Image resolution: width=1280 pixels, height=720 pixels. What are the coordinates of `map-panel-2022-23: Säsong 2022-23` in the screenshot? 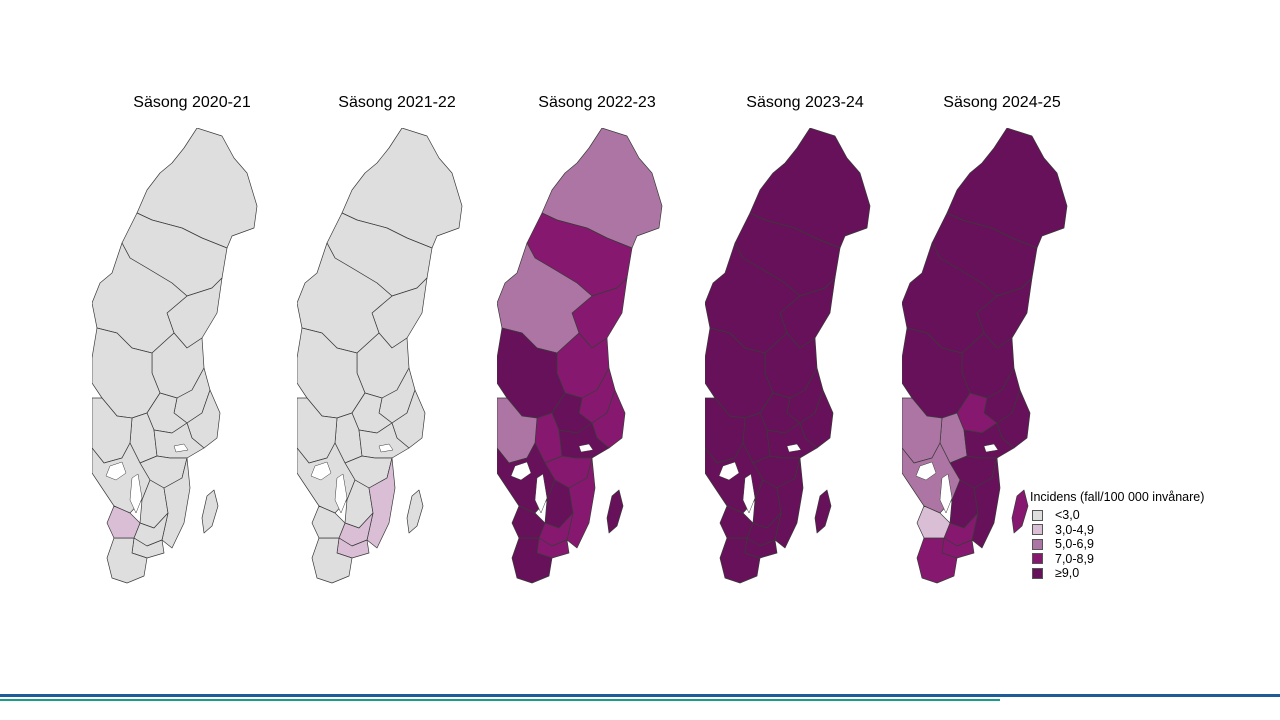 It's located at (597, 340).